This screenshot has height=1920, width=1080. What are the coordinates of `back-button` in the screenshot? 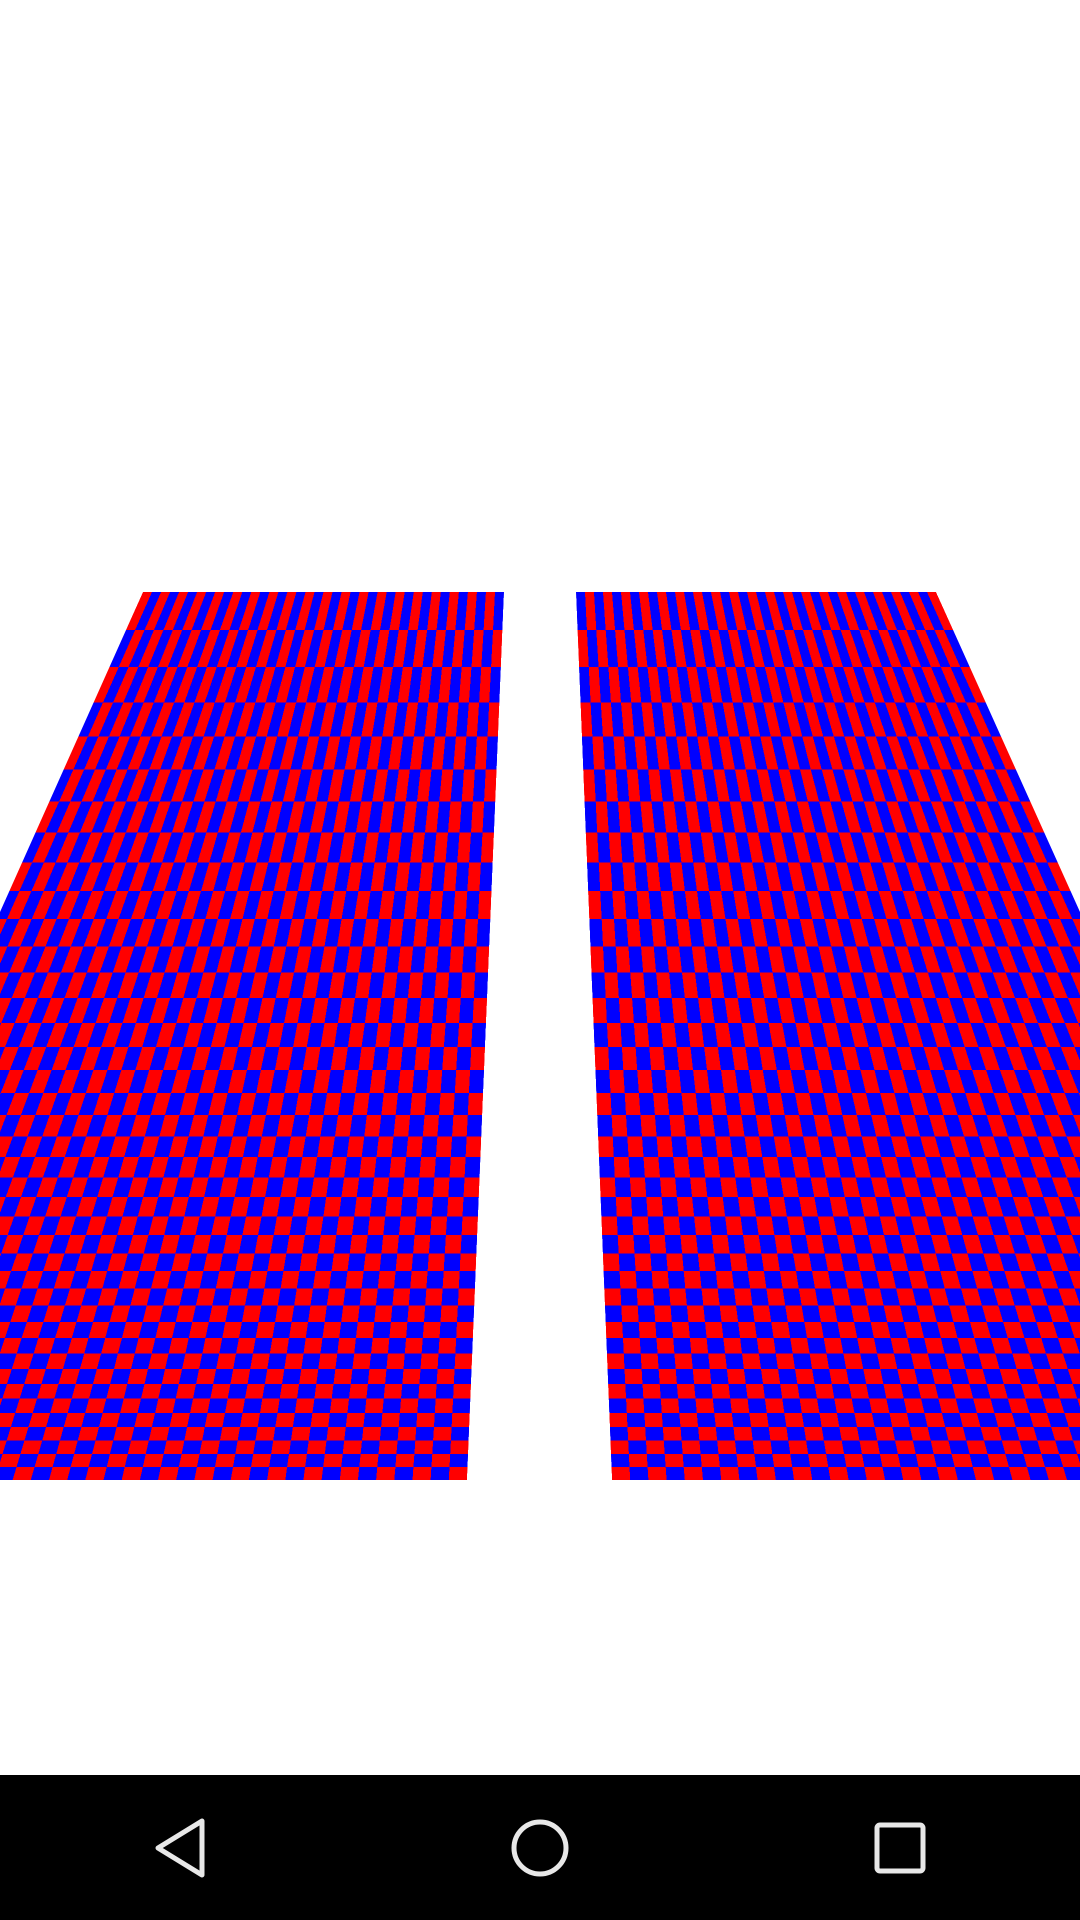 It's located at (180, 1847).